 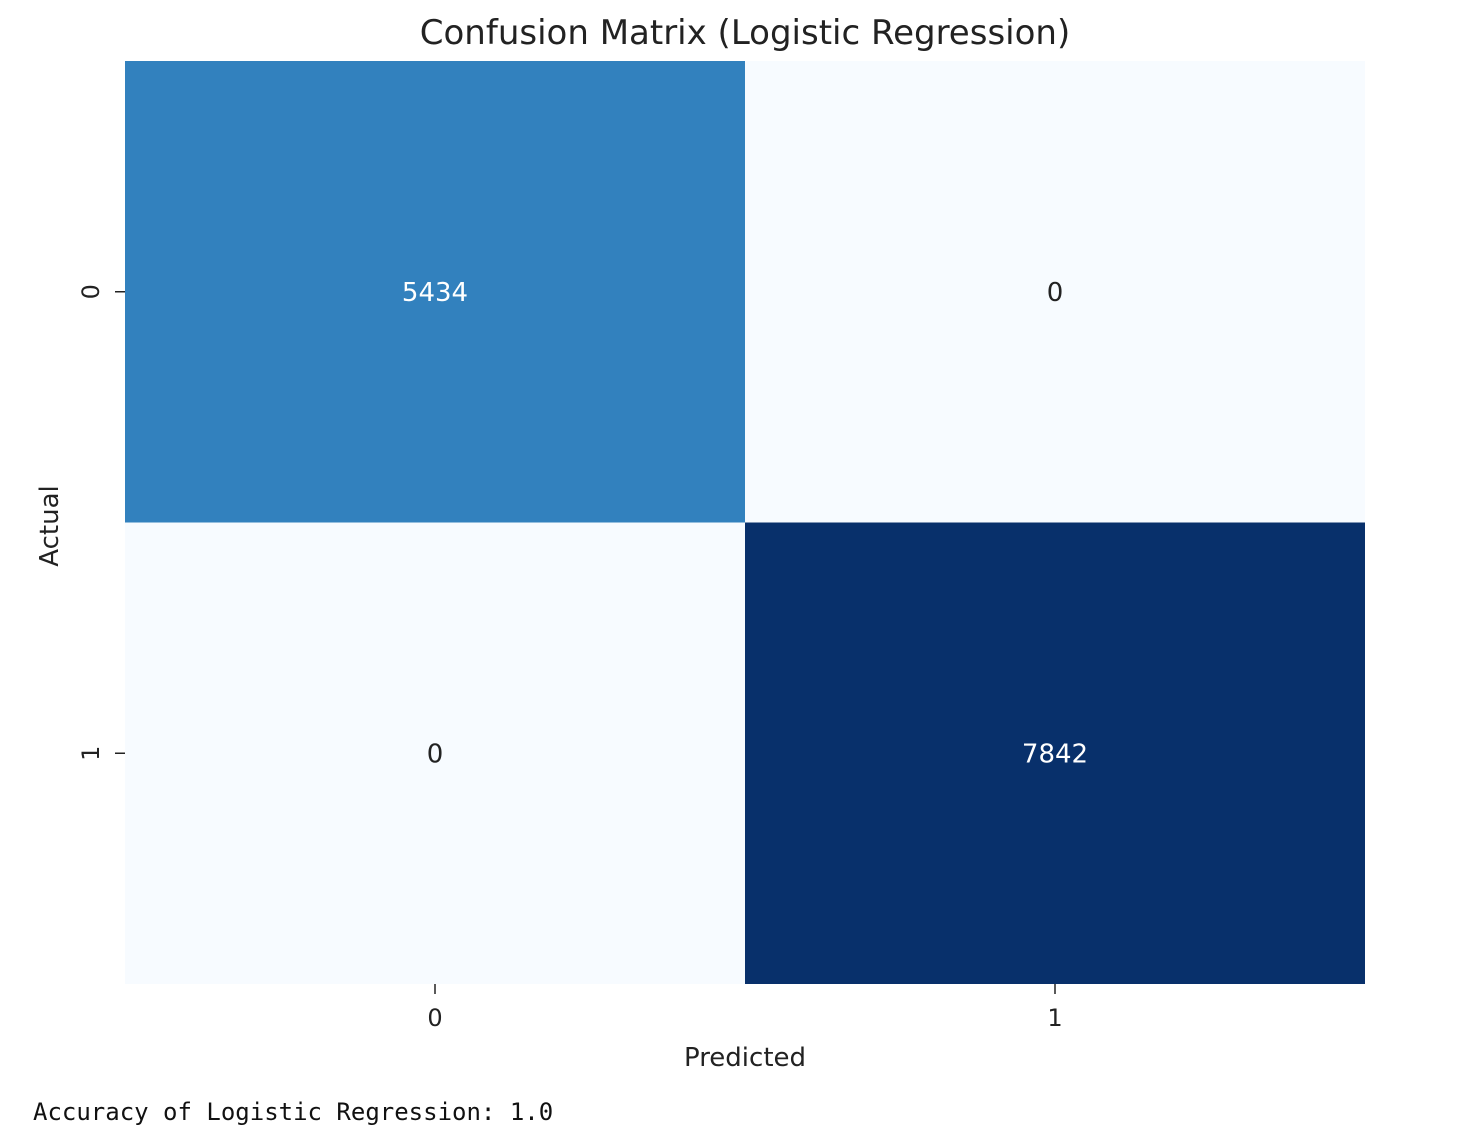 I want to click on x-tick-label-1: 1, so click(x=1054, y=1018).